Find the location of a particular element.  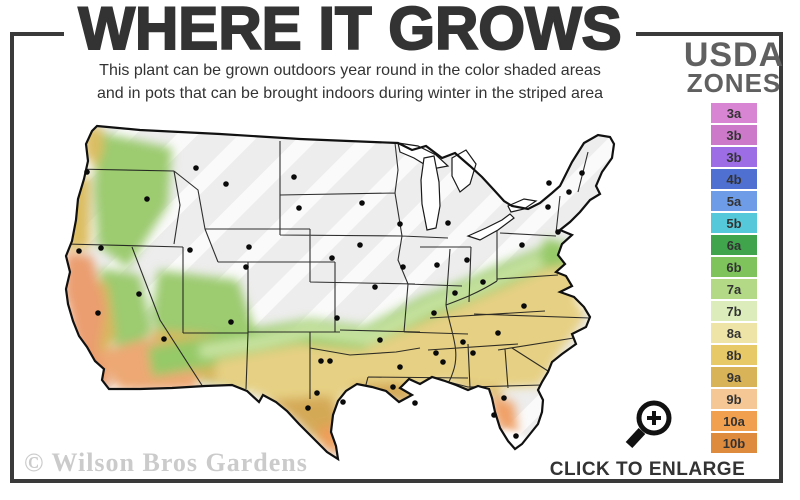

legend-zone-9a: 9a is located at coordinates (734, 377).